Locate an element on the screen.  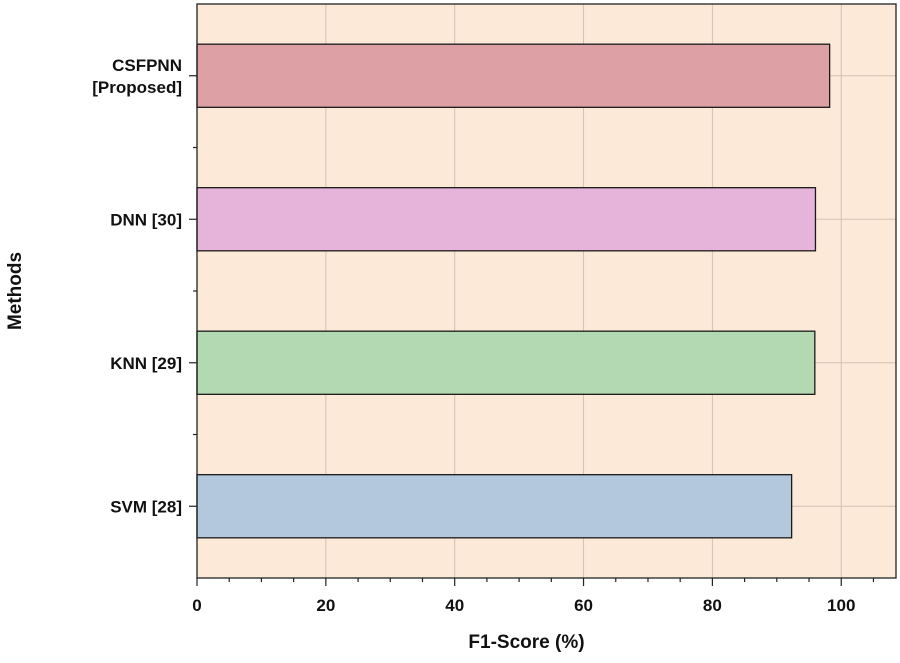
x-tick-label: 0 is located at coordinates (196, 605).